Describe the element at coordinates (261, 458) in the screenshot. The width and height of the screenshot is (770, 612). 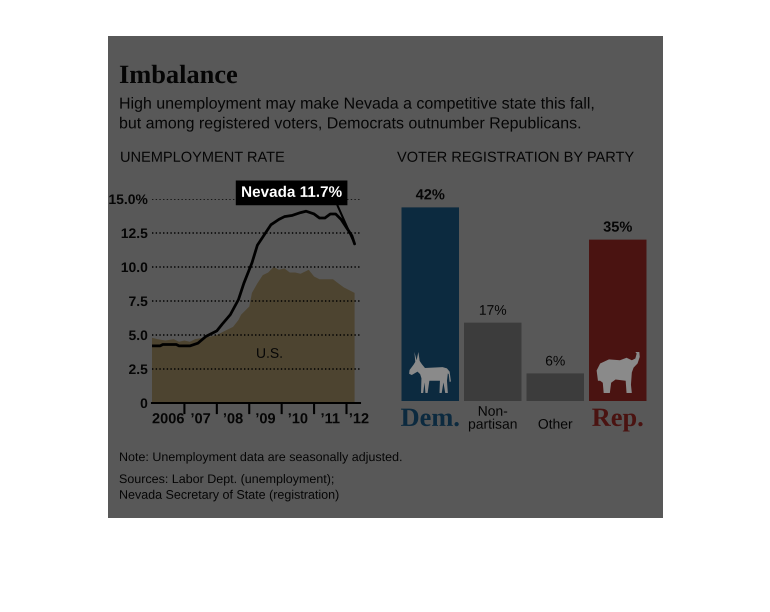
I see `text: Note: Unemployment data are seasonally adjusted.` at that location.